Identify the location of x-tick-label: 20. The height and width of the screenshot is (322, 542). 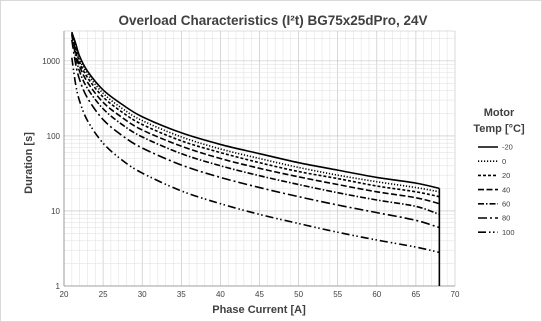
(64, 294).